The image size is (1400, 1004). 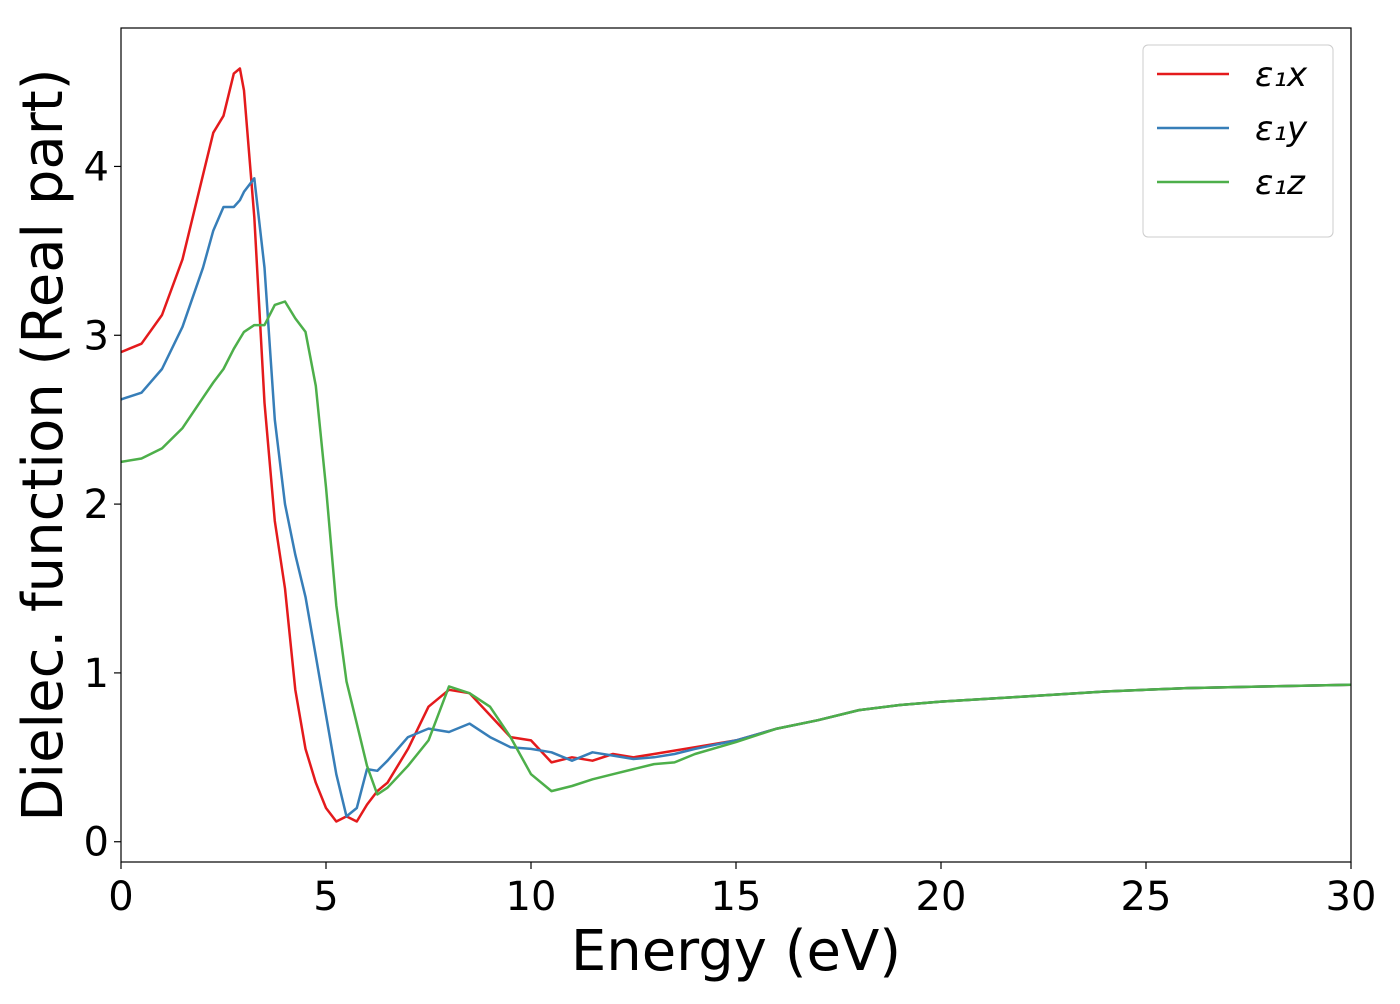 I want to click on legend-label: ε₁z, so click(x=1280, y=183).